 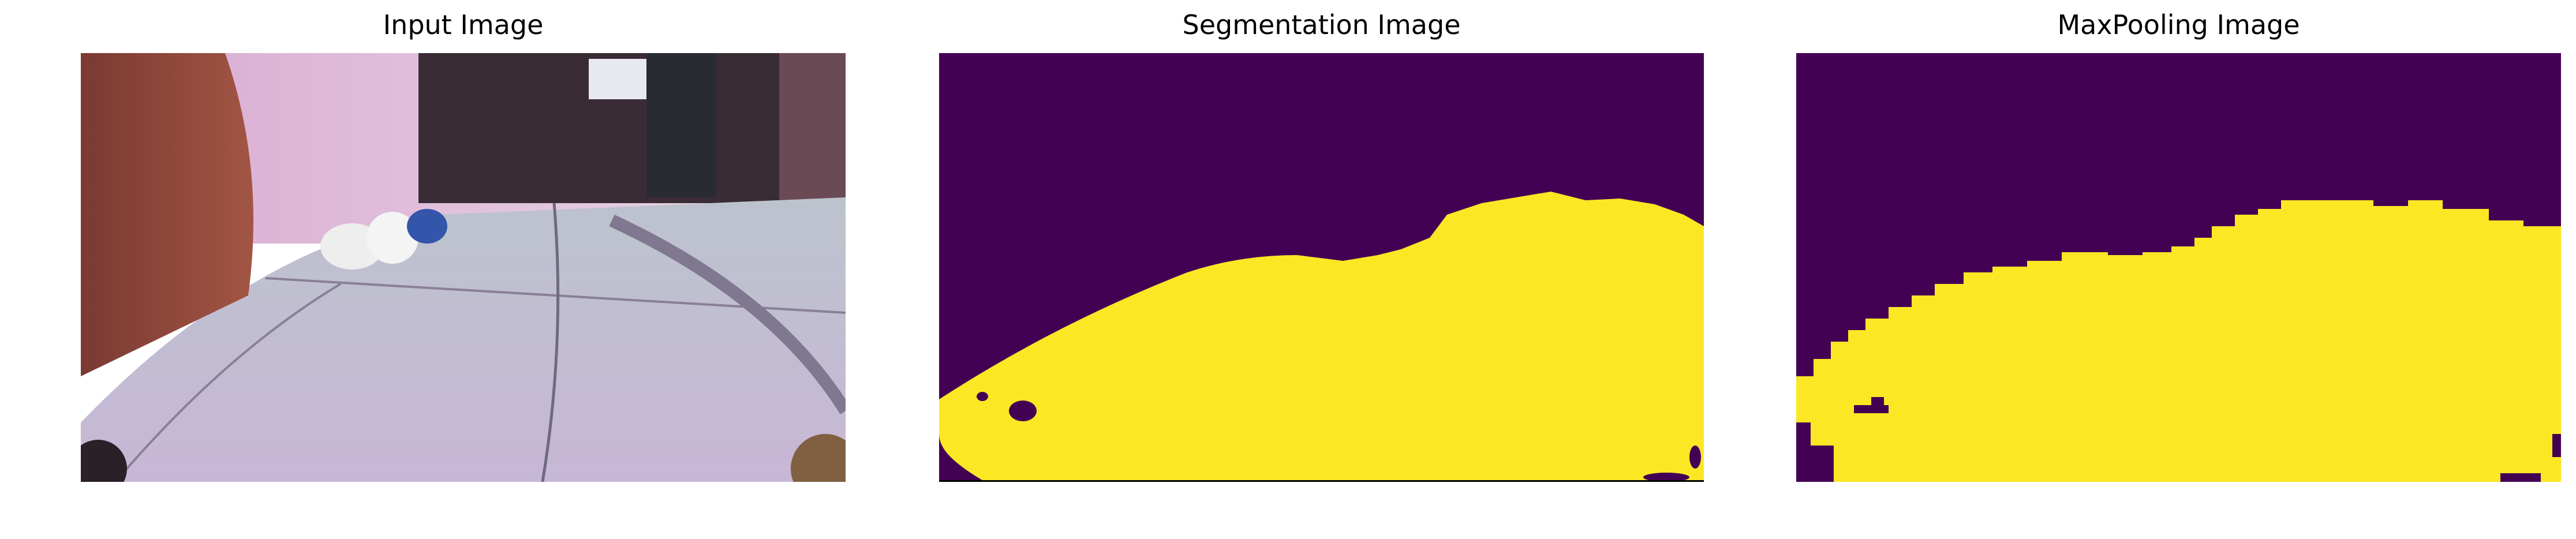 I want to click on panel-edge, so click(x=1321, y=481).